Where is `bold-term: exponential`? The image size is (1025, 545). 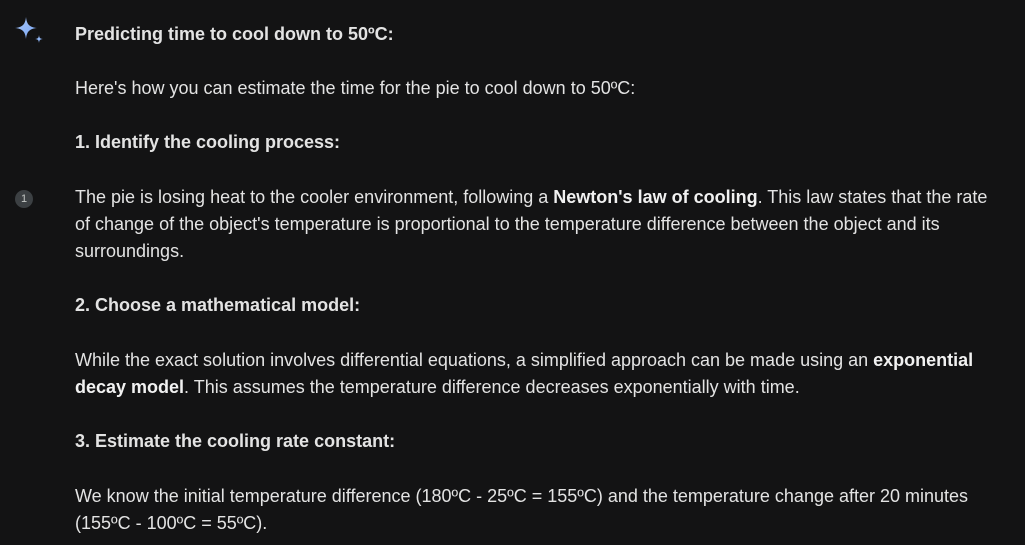 bold-term: exponential is located at coordinates (923, 360).